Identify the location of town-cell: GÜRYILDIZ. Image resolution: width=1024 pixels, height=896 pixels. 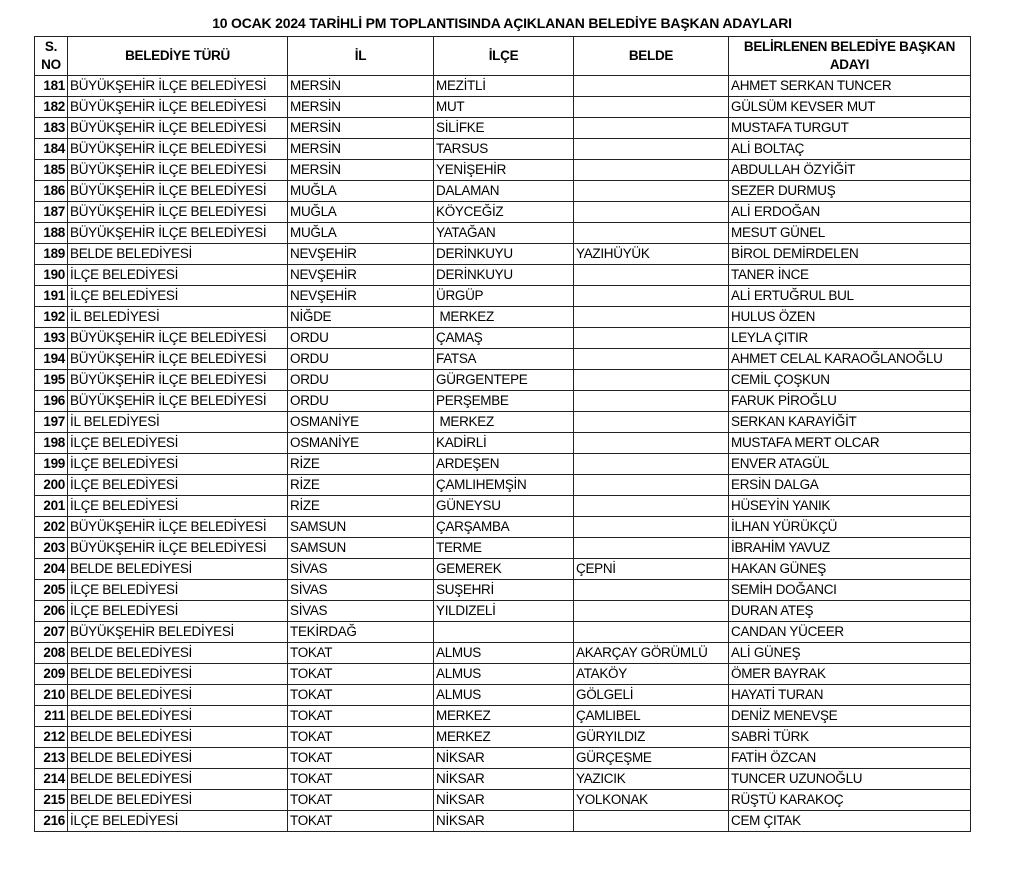
(651, 737).